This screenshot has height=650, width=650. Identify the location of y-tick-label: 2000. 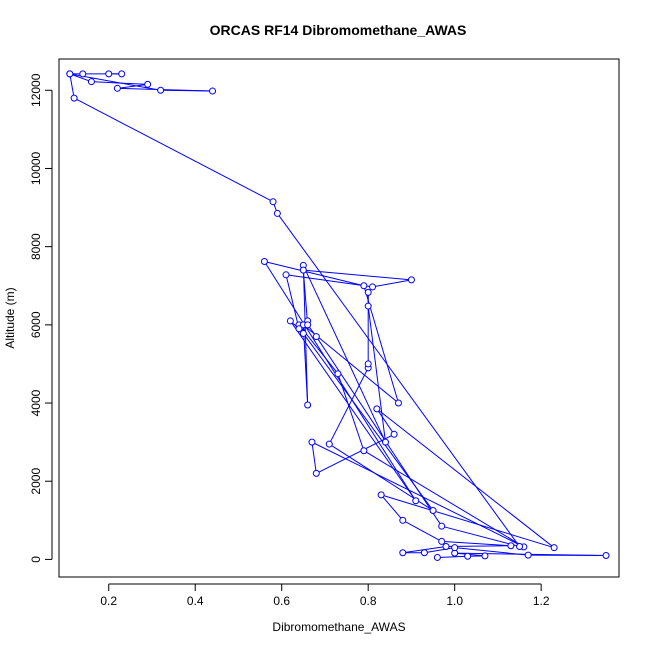
(36, 481).